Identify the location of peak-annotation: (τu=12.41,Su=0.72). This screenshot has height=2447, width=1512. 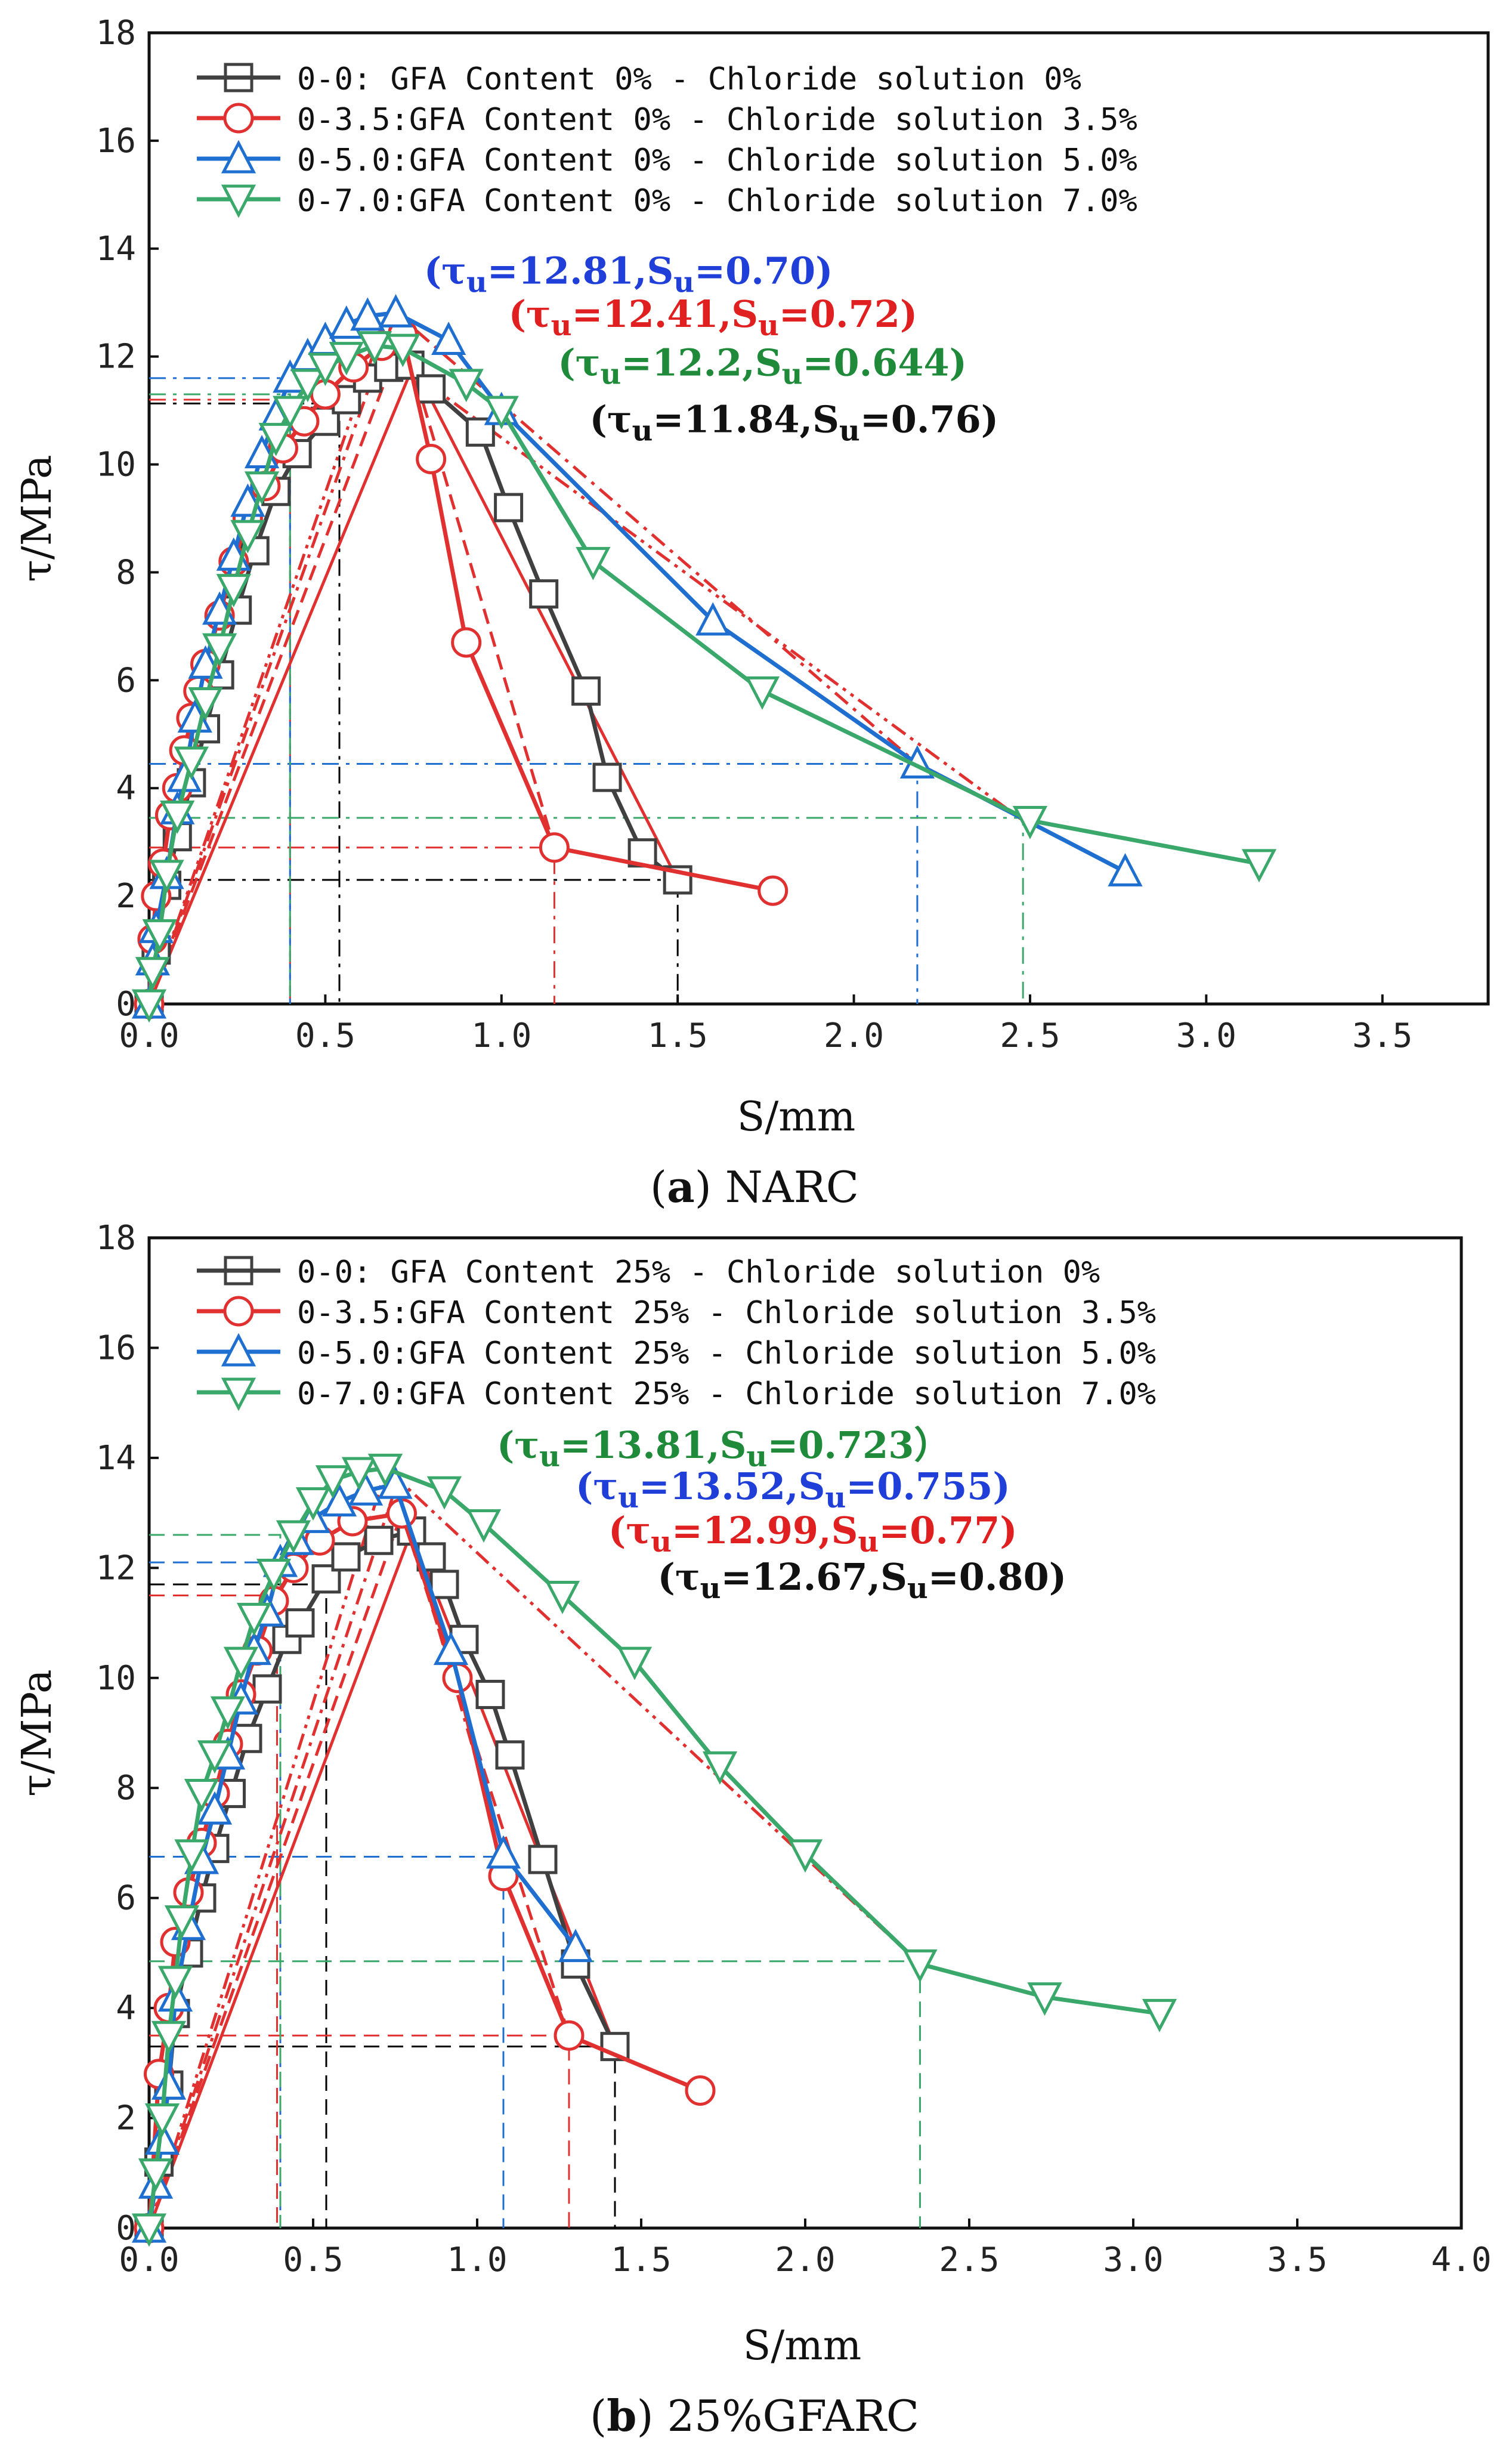
(713, 317).